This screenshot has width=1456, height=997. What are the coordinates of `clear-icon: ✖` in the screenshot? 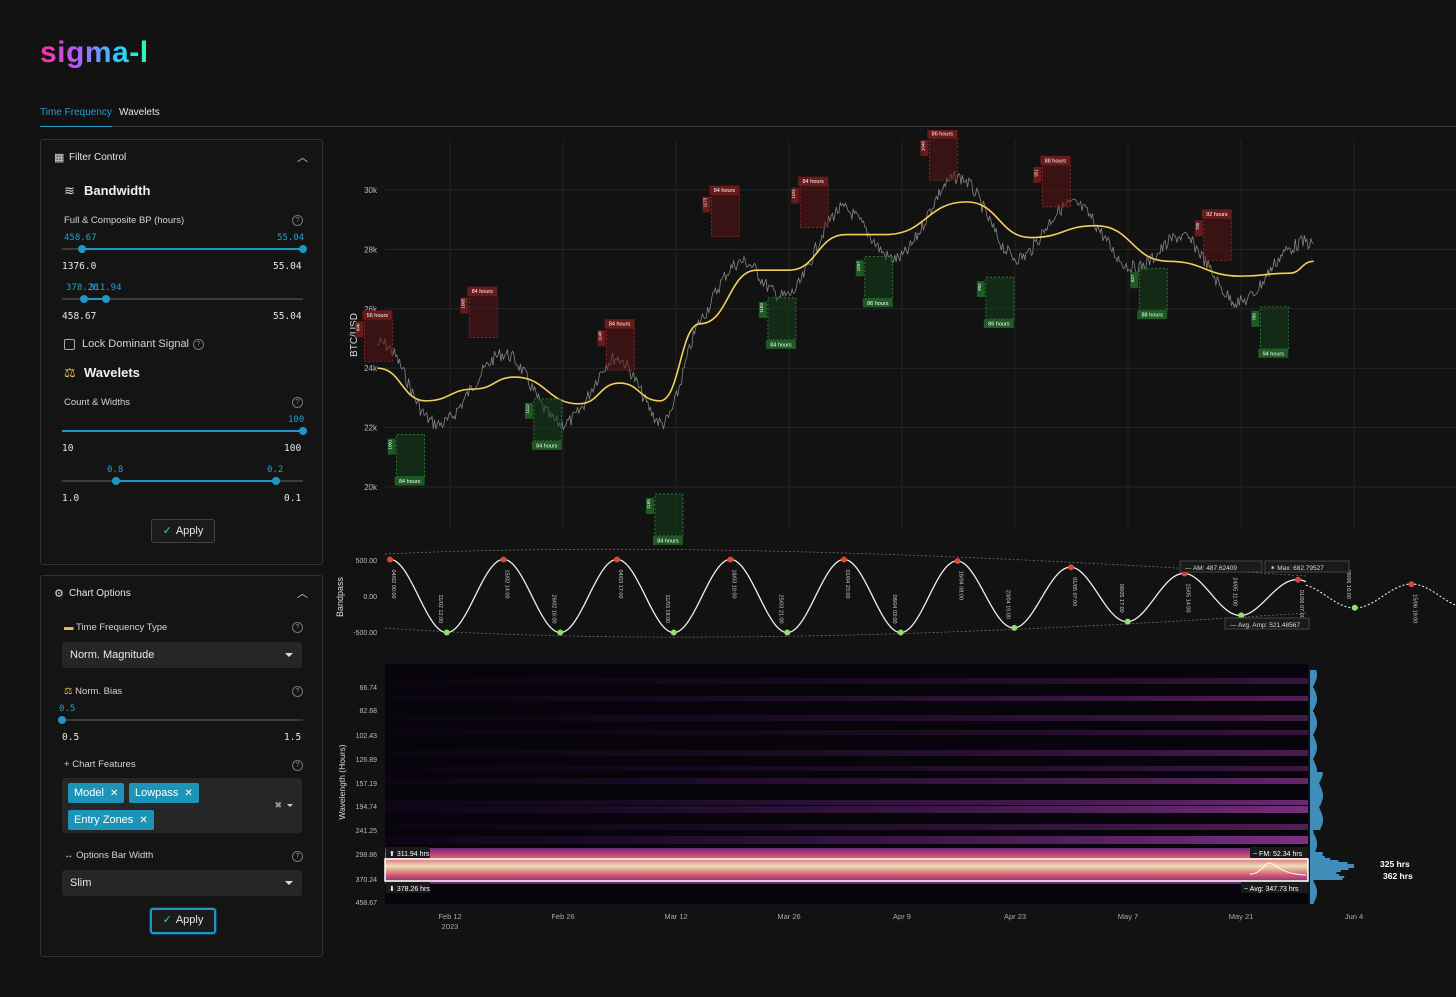 It's located at (278, 805).